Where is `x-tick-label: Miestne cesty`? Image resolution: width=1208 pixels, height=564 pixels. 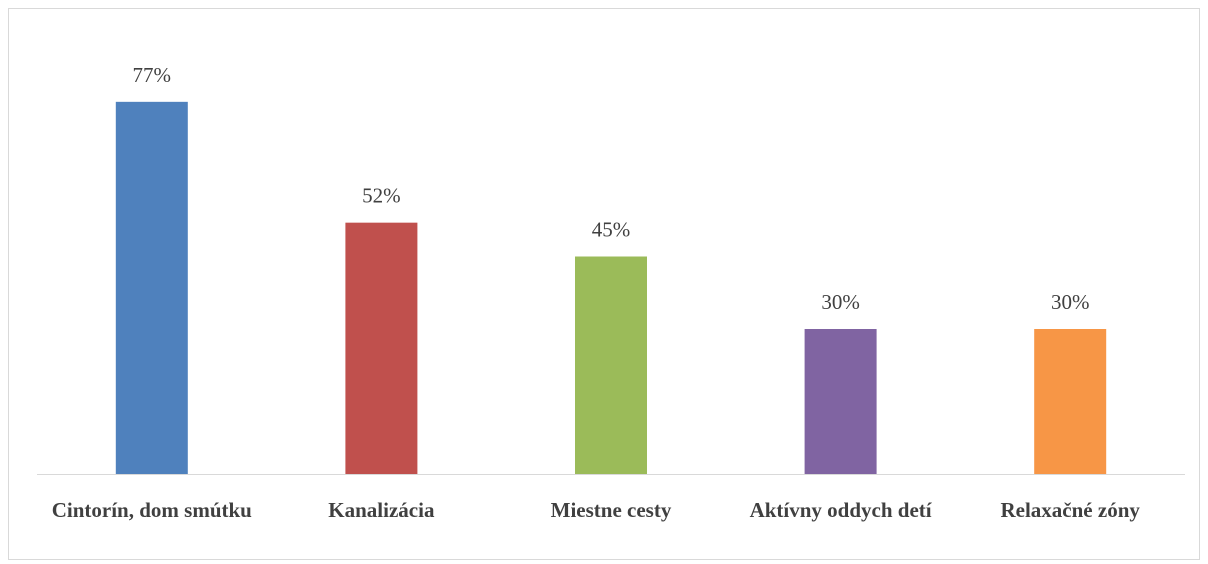
x-tick-label: Miestne cesty is located at coordinates (611, 510).